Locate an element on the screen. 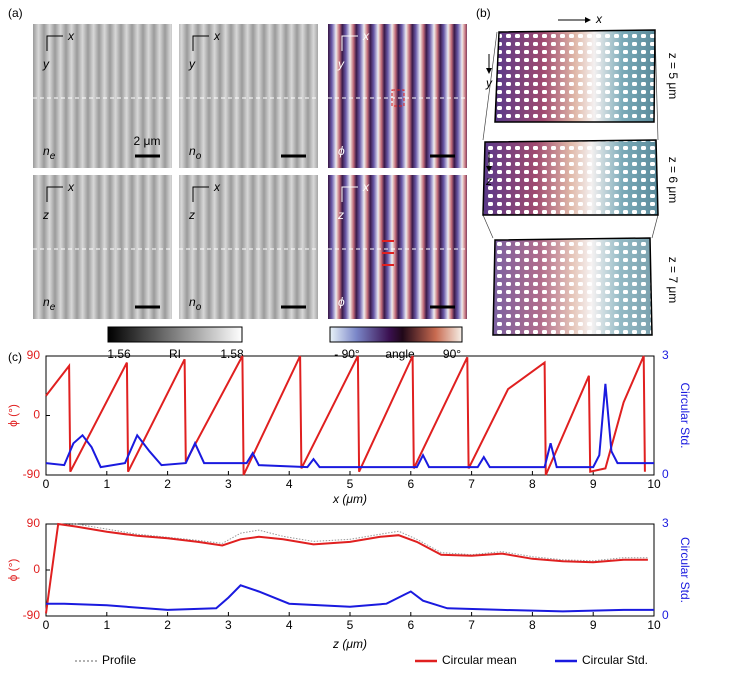 The image size is (742, 687). image-label: no is located at coordinates (195, 303).